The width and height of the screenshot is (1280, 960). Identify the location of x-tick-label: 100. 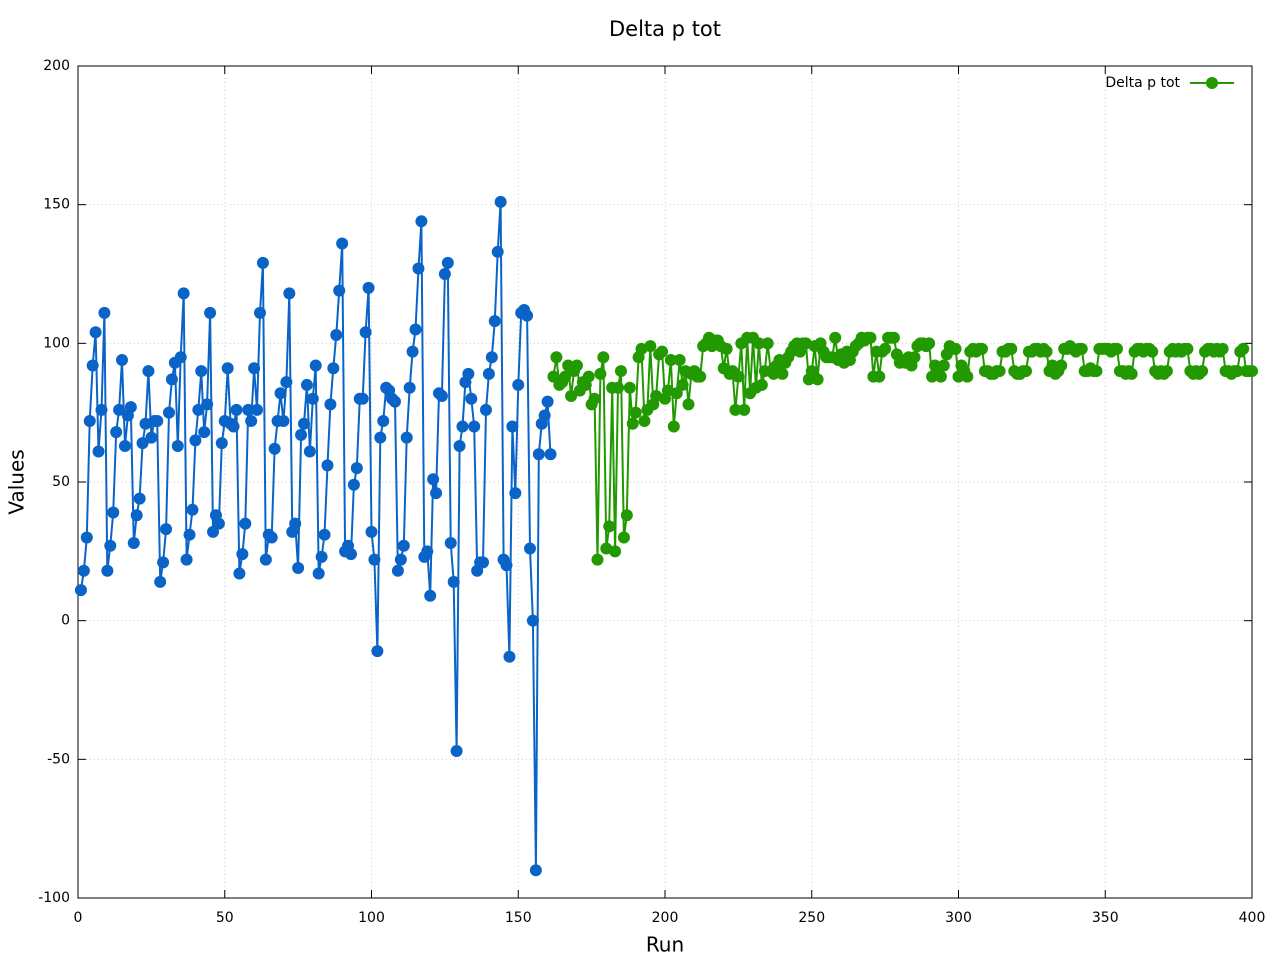
(371, 918).